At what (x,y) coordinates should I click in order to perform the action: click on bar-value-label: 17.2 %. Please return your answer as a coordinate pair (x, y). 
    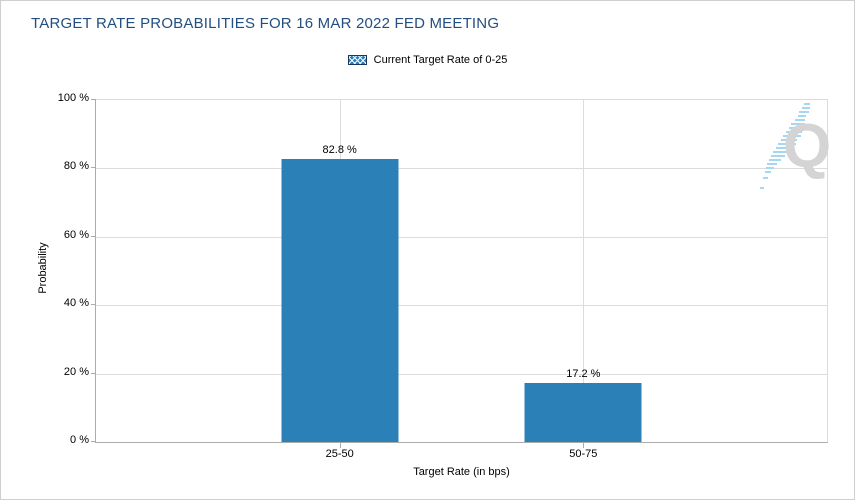
    Looking at the image, I should click on (583, 374).